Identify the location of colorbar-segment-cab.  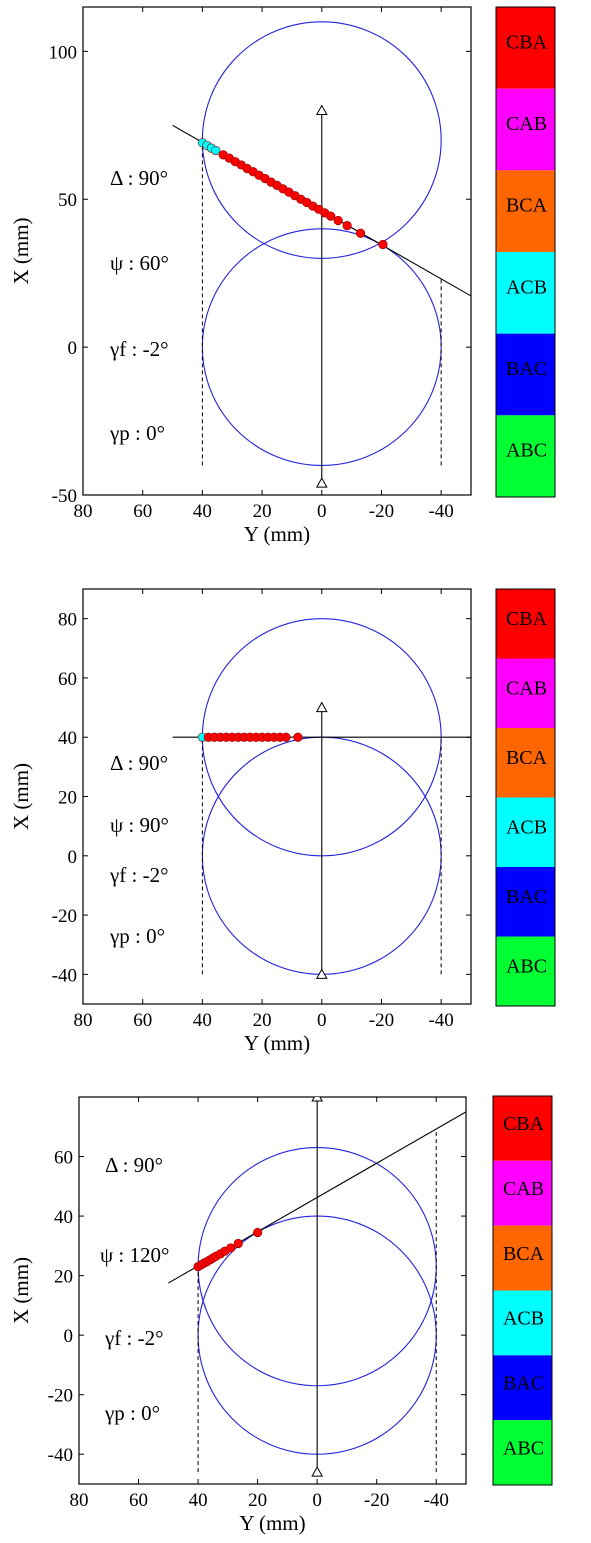
(525, 693).